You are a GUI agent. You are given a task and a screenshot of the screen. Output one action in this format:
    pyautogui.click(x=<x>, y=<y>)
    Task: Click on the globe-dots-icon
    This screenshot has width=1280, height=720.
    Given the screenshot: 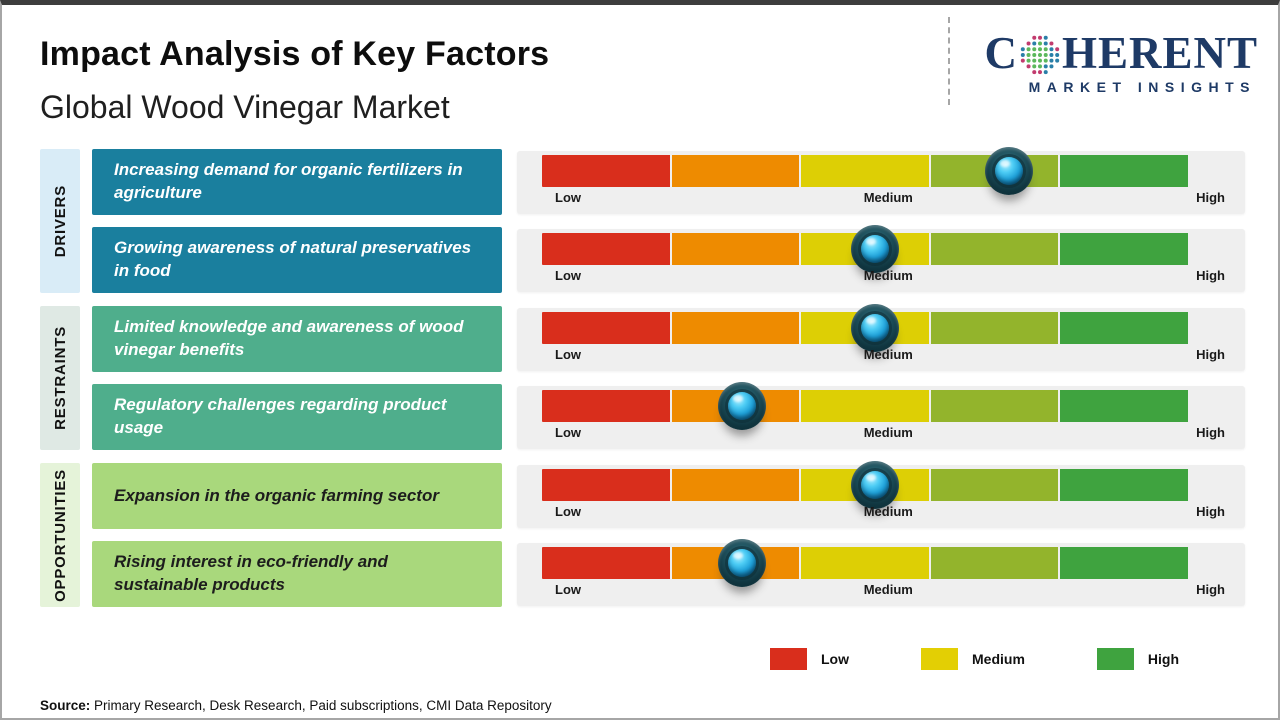 What is the action you would take?
    pyautogui.click(x=1040, y=54)
    